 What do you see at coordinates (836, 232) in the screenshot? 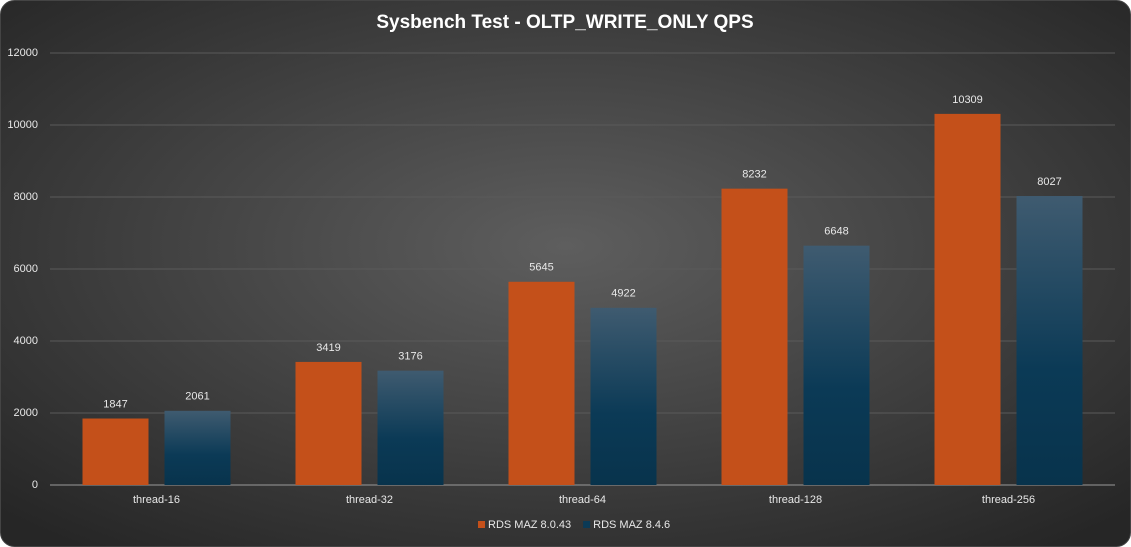
I see `data-label: 6648` at bounding box center [836, 232].